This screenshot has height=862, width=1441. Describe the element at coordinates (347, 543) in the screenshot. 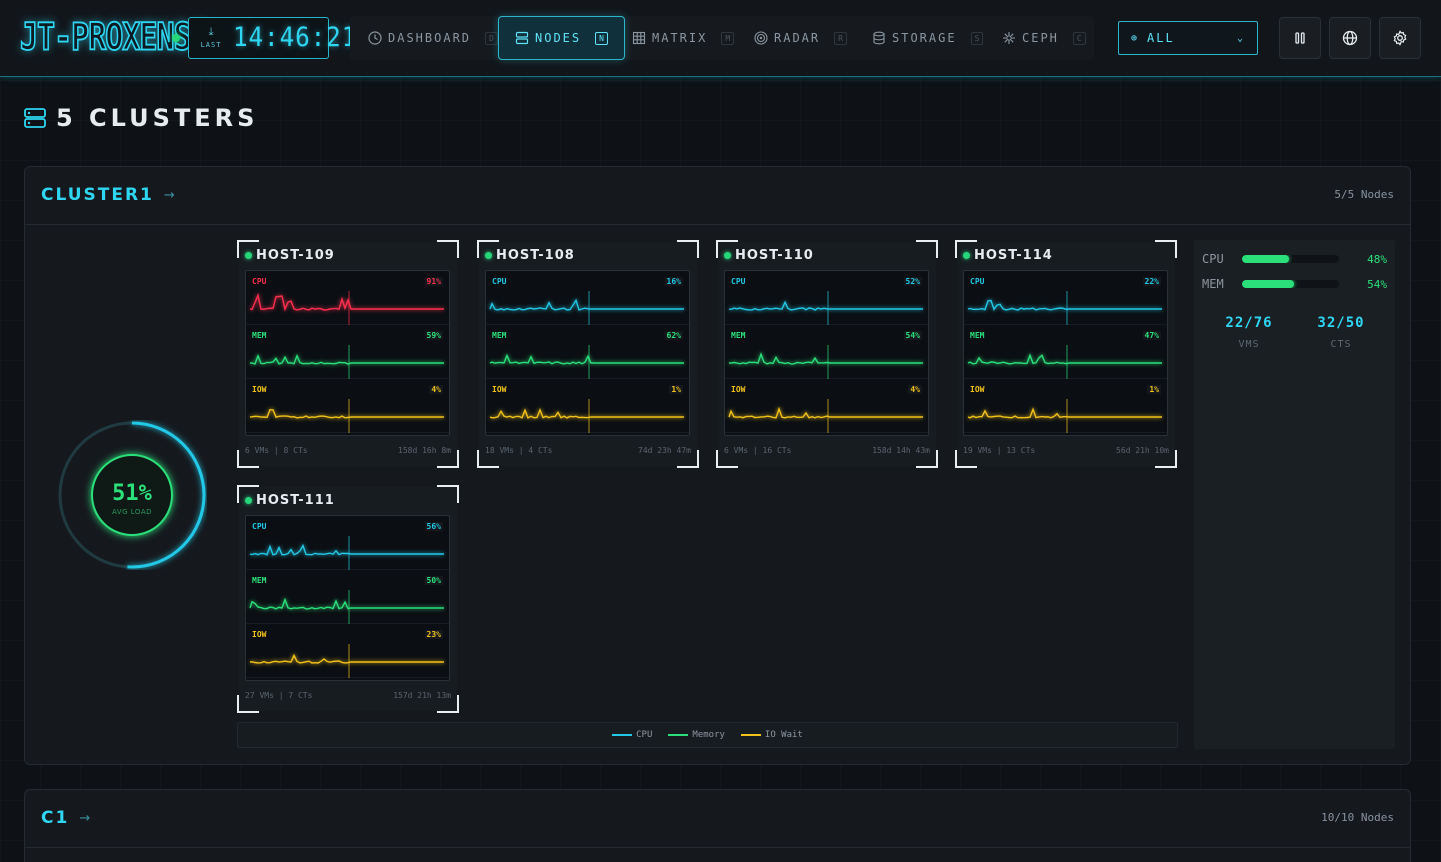

I see `host-cpu-row: CPU 56%` at that location.